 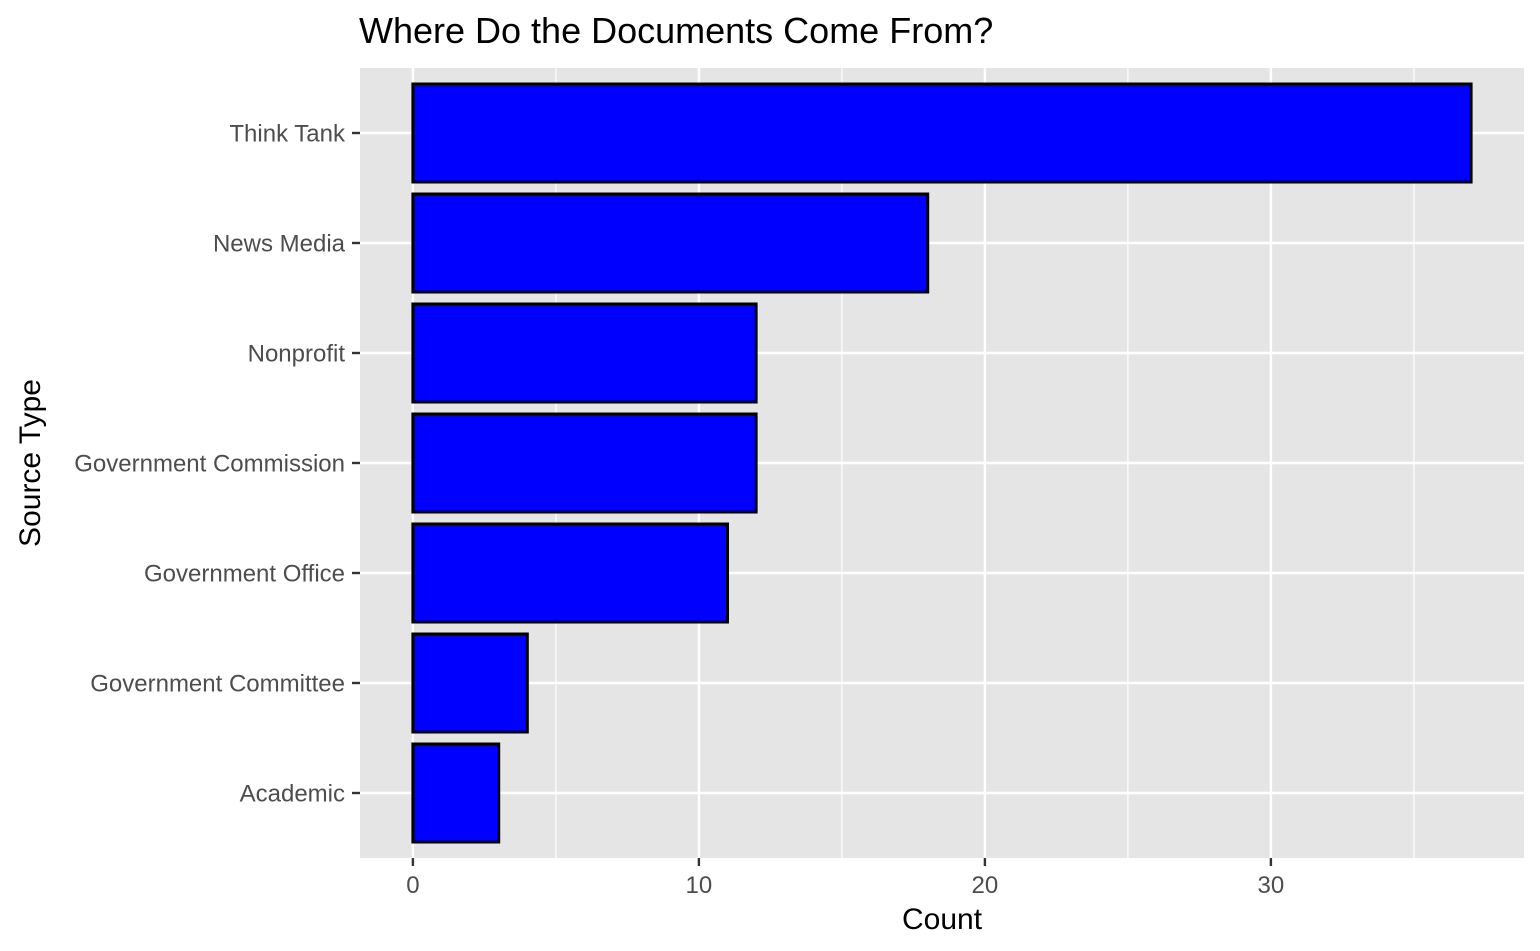 What do you see at coordinates (244, 574) in the screenshot?
I see `y-tick-label-government-office: Government Office` at bounding box center [244, 574].